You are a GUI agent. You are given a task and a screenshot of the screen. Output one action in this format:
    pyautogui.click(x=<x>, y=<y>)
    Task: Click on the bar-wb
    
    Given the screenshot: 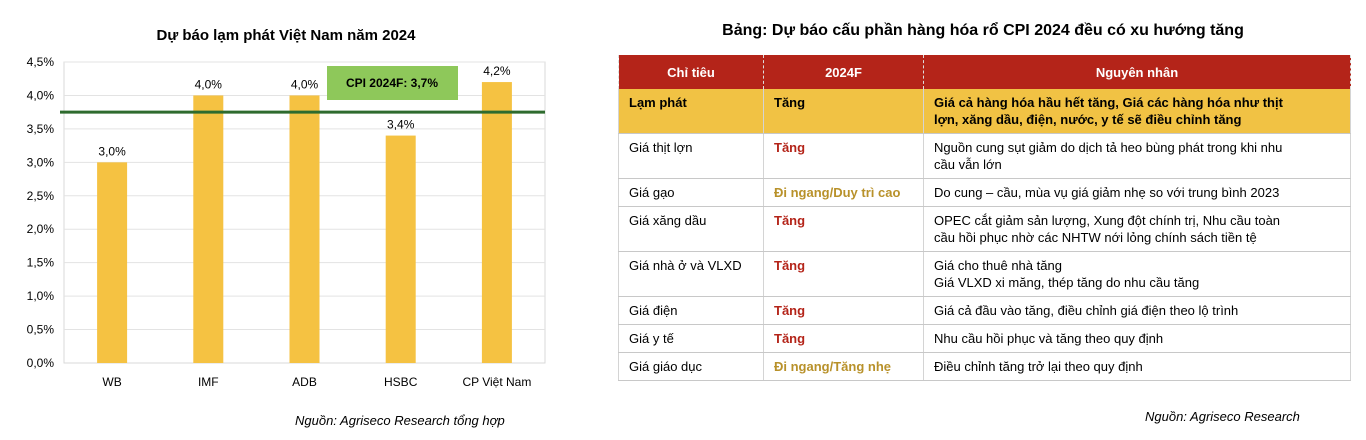 What is the action you would take?
    pyautogui.click(x=112, y=262)
    